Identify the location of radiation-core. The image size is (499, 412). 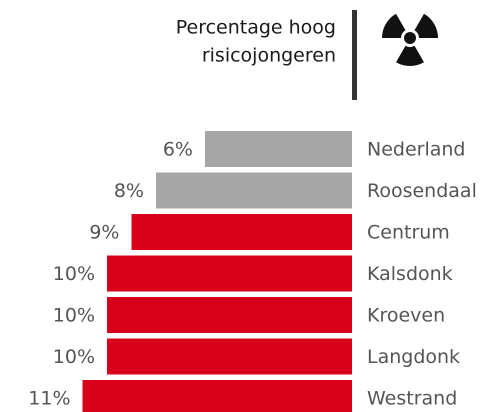
(410, 38).